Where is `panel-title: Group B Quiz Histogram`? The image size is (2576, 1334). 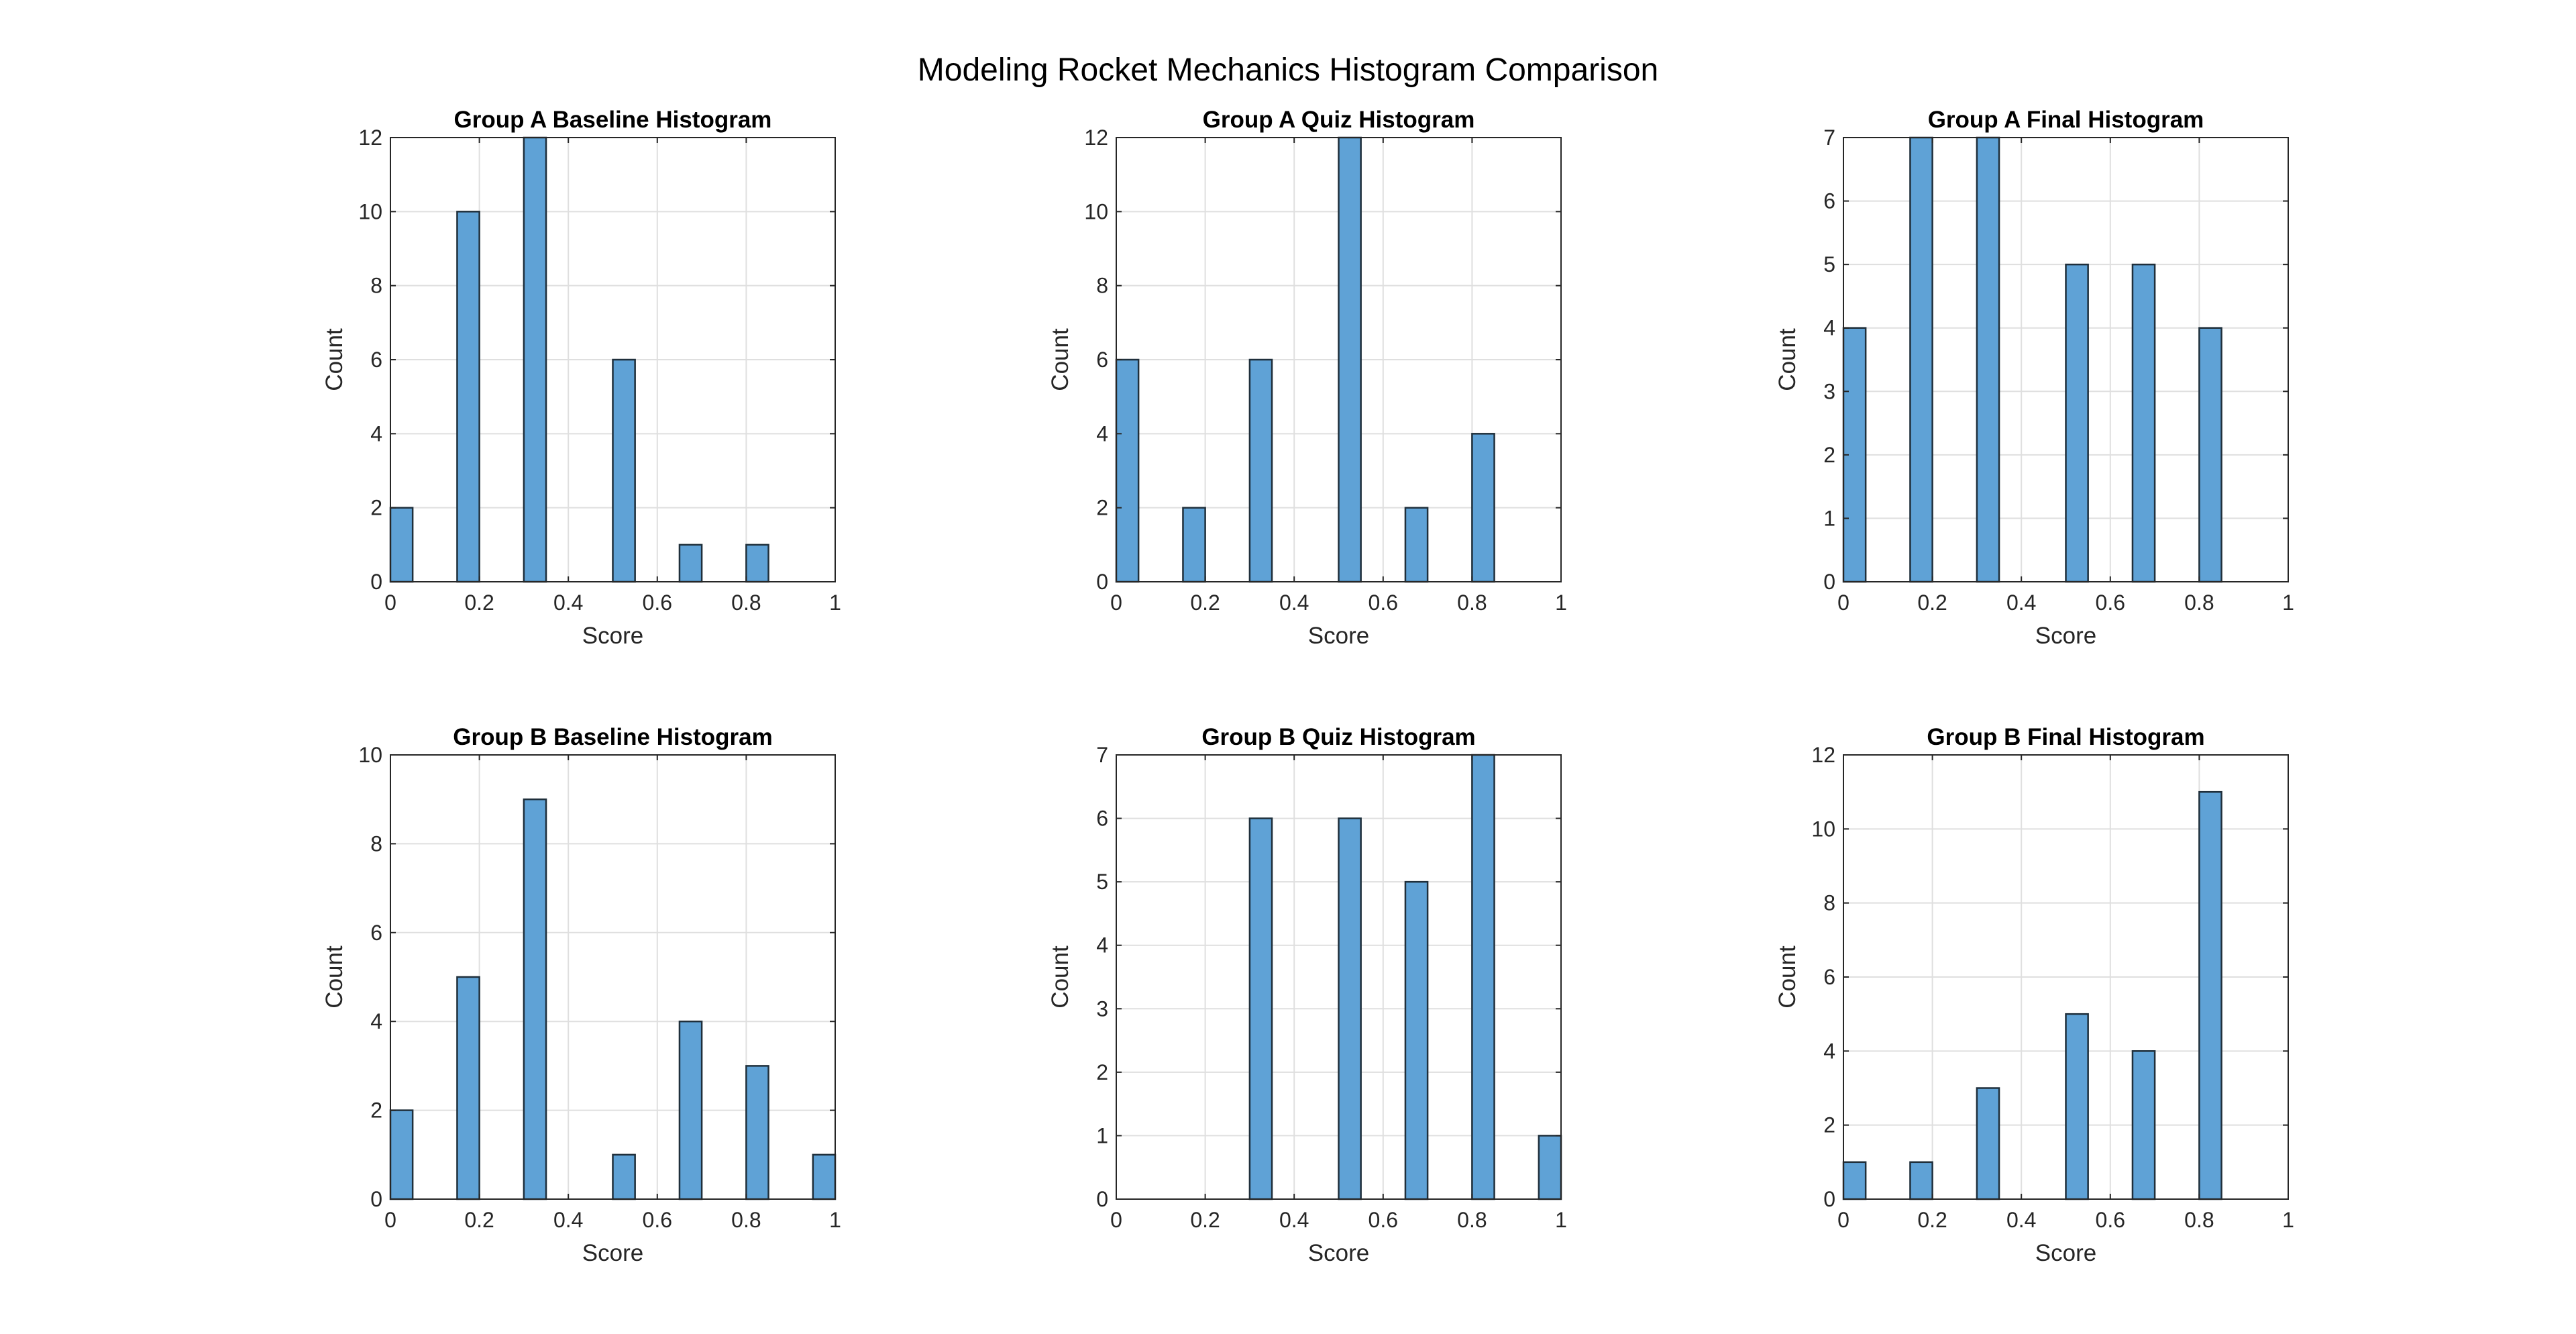
panel-title: Group B Quiz Histogram is located at coordinates (1338, 737).